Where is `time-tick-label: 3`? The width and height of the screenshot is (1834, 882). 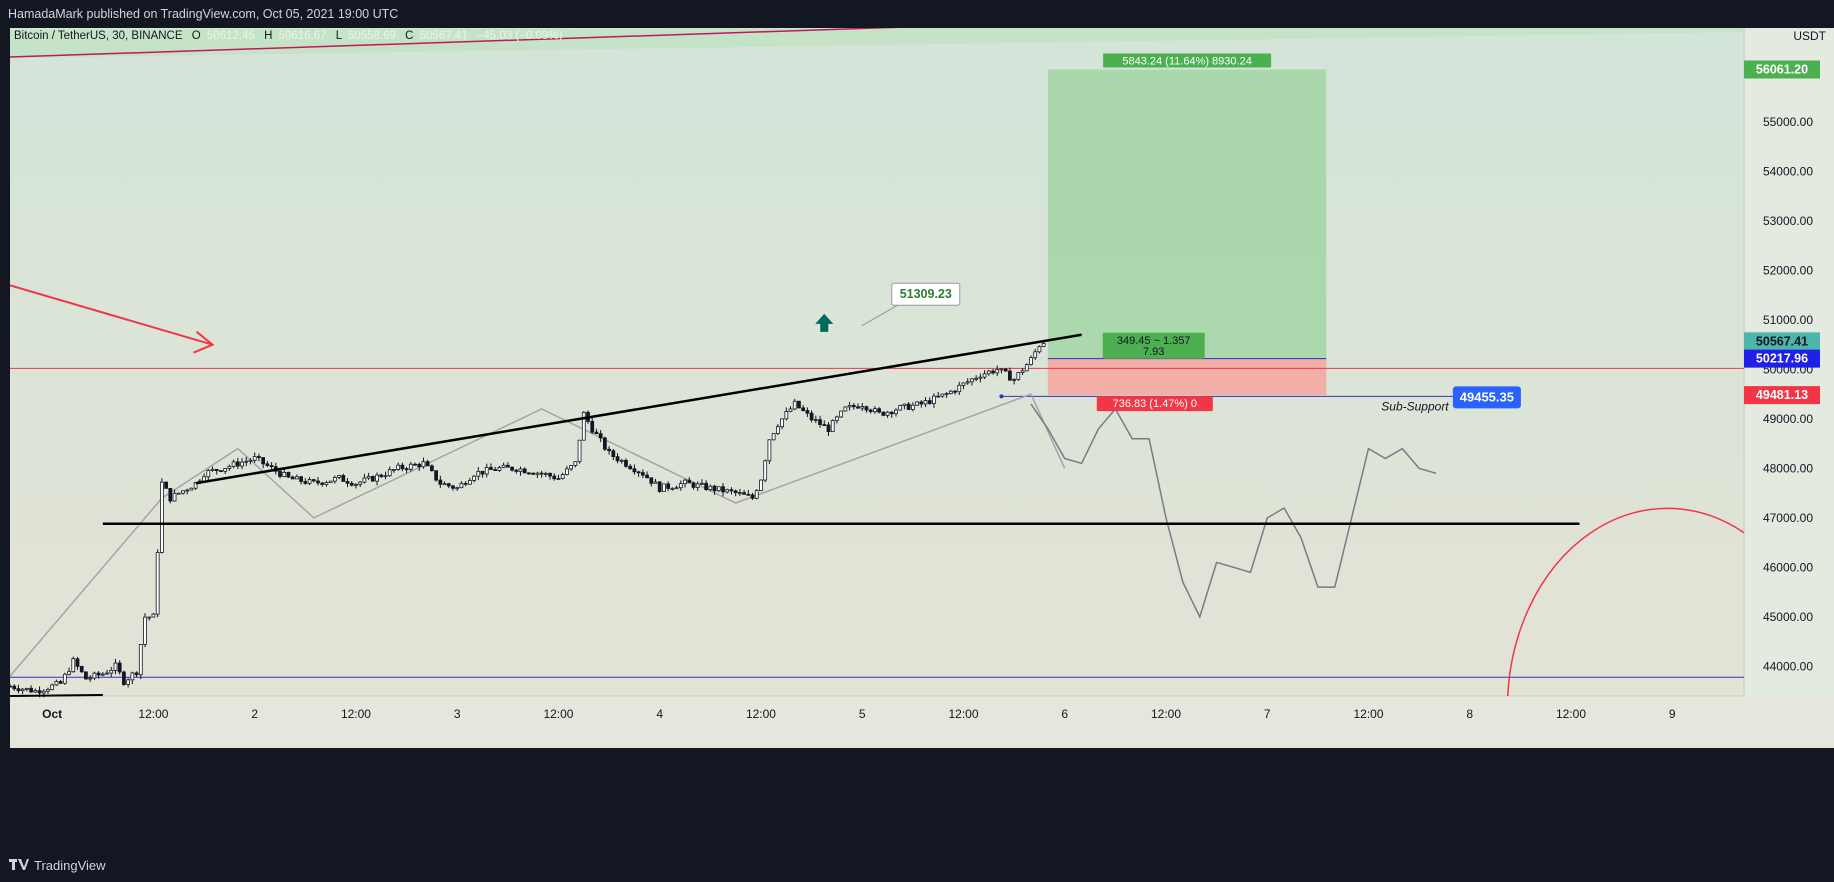 time-tick-label: 3 is located at coordinates (457, 714).